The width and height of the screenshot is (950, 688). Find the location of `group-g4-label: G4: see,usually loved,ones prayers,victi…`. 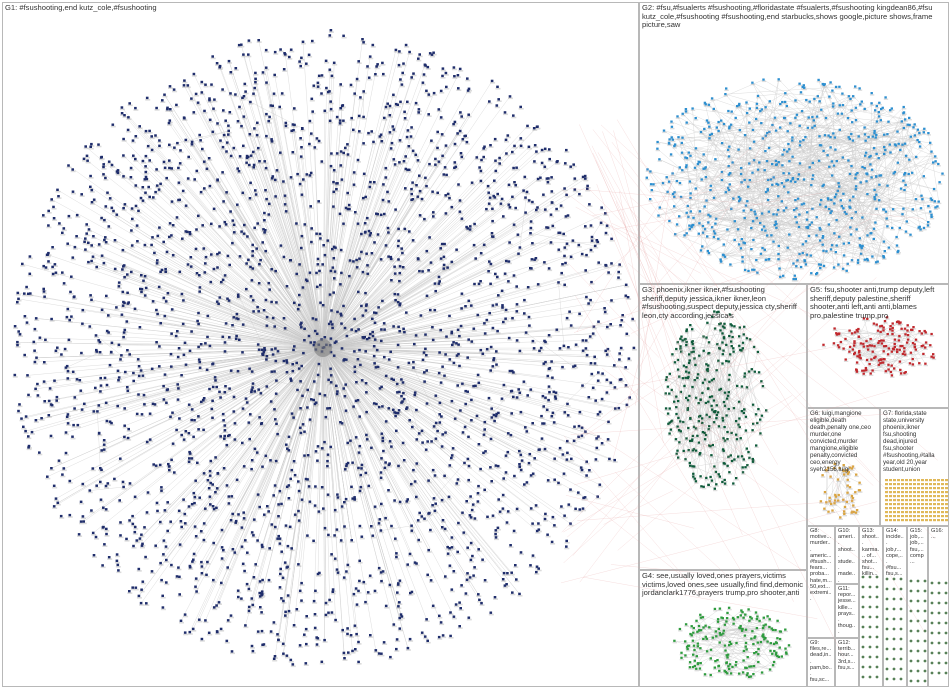

group-g4-label: G4: see,usually loved,ones prayers,victi… is located at coordinates (723, 584).